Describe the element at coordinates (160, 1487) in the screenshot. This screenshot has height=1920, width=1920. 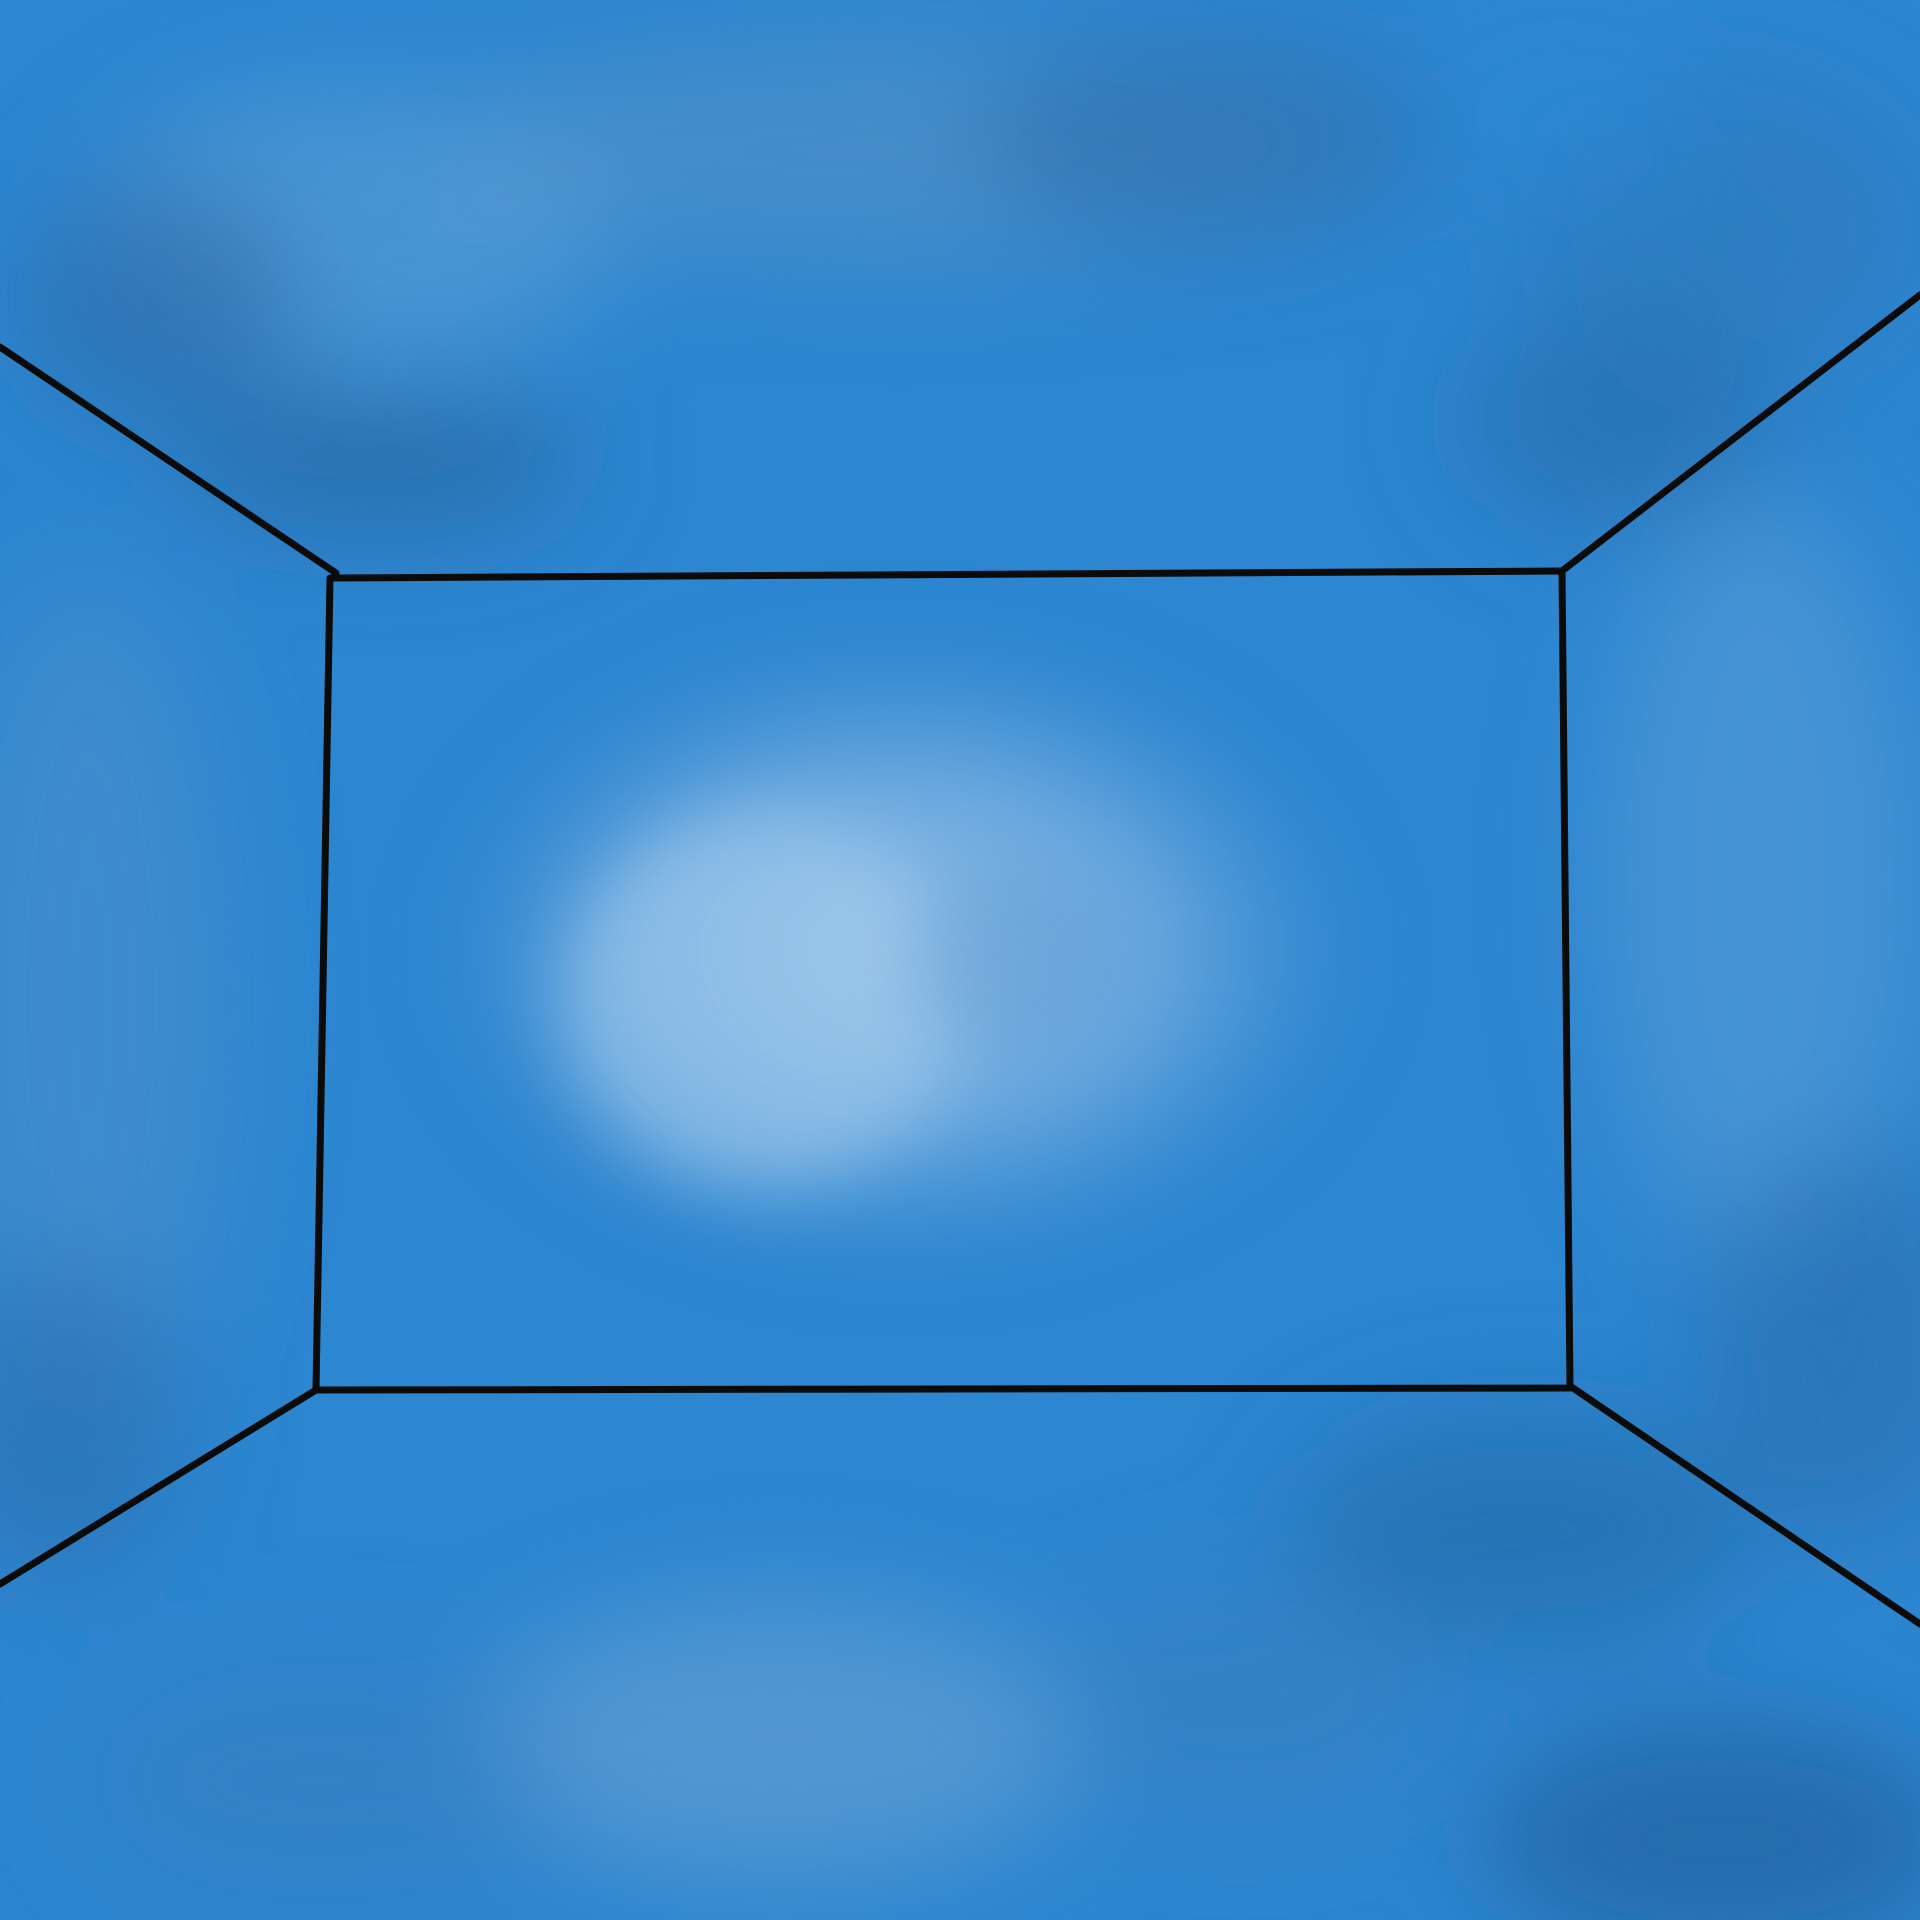
I see `edge-bottom-left` at that location.